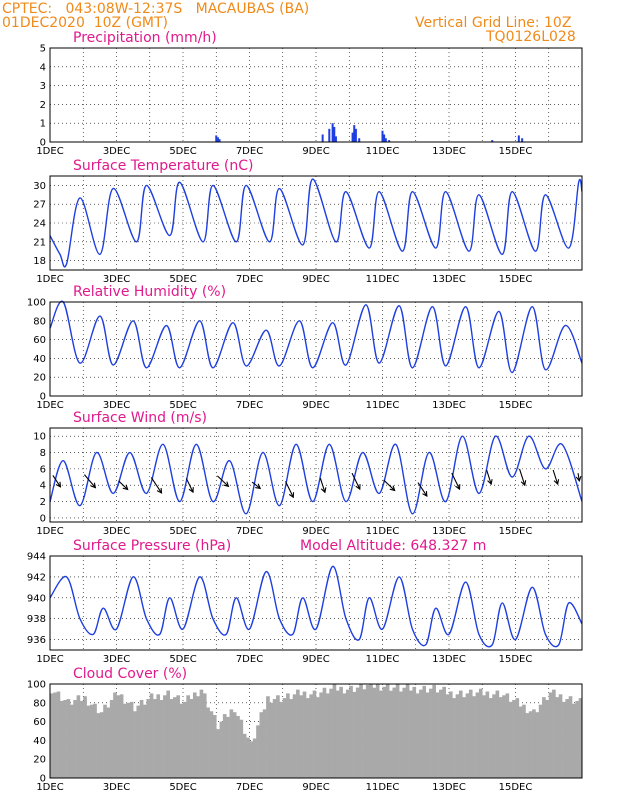 The height and width of the screenshot is (800, 618). Describe the element at coordinates (493, 23) in the screenshot. I see `vertical-grid-note: Vertical Grid Line: 10Z` at that location.